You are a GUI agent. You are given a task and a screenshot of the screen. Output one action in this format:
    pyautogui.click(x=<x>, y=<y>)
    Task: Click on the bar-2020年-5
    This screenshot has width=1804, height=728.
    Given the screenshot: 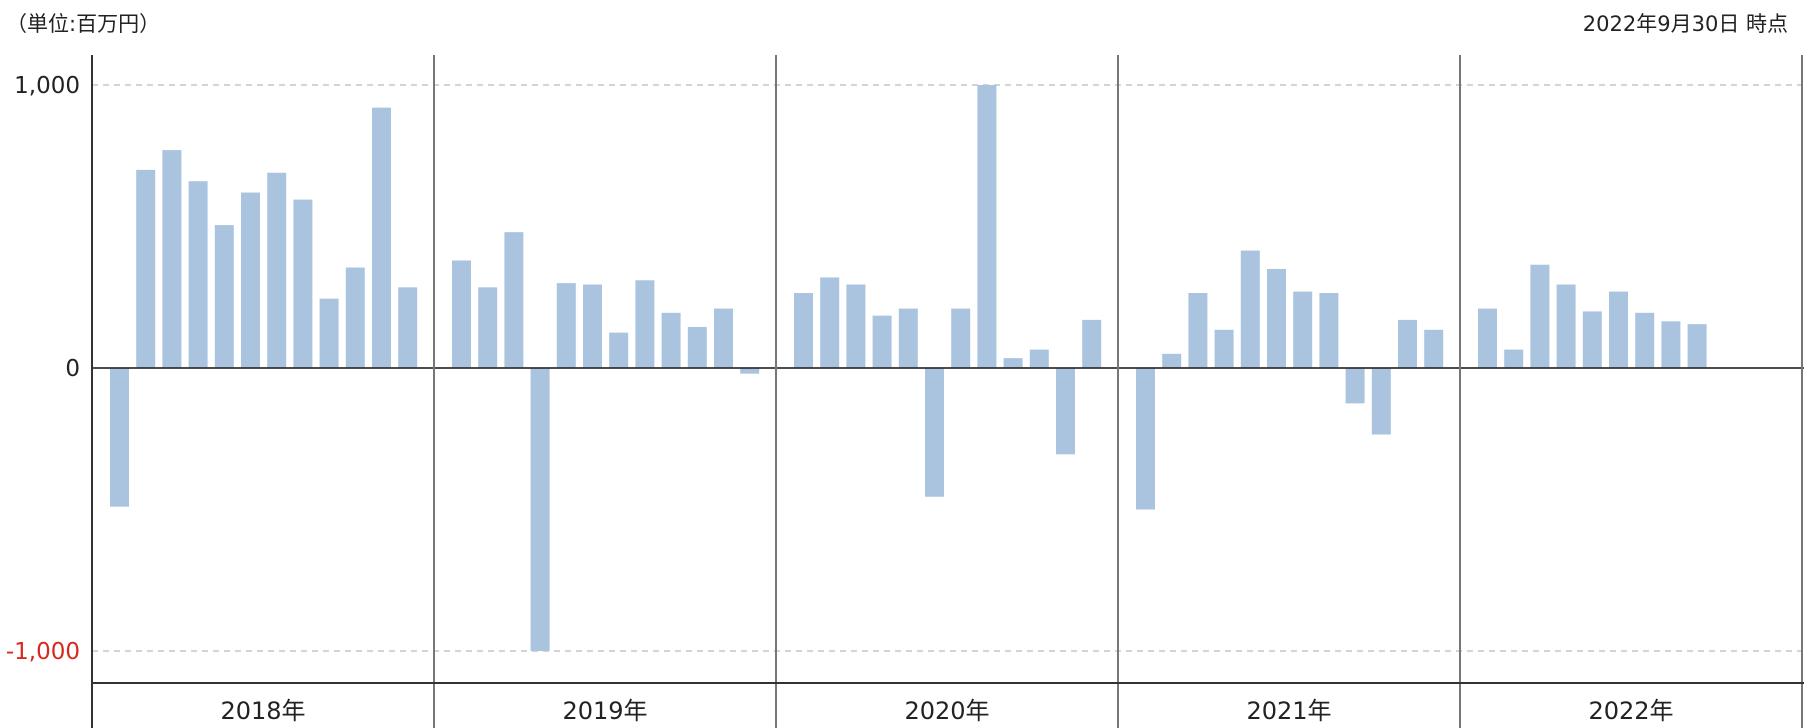 What is the action you would take?
    pyautogui.click(x=908, y=338)
    